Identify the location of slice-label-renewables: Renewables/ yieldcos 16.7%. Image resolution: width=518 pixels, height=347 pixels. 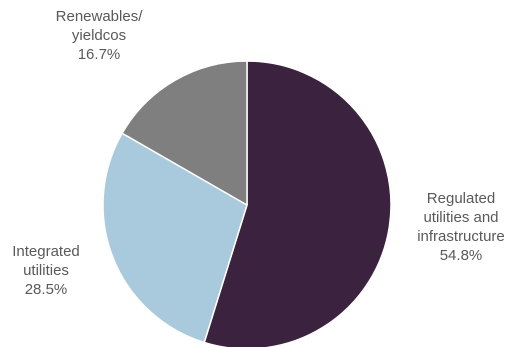
(99, 35).